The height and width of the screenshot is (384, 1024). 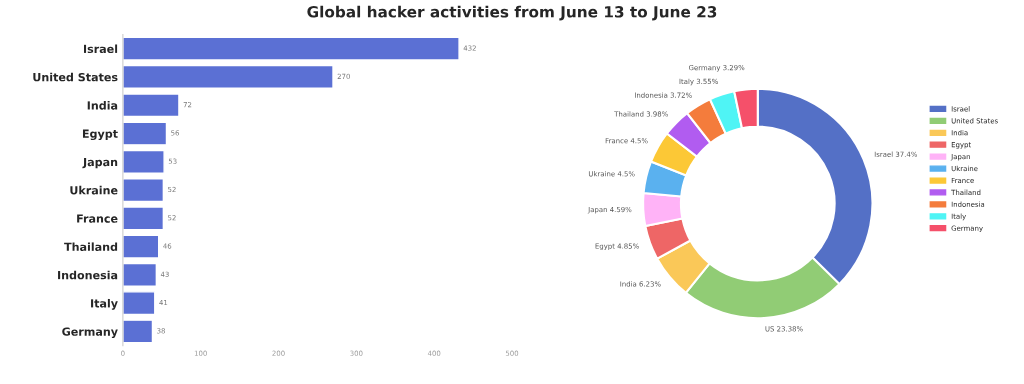 What do you see at coordinates (88, 275) in the screenshot?
I see `y-tick-label: Indonesia` at bounding box center [88, 275].